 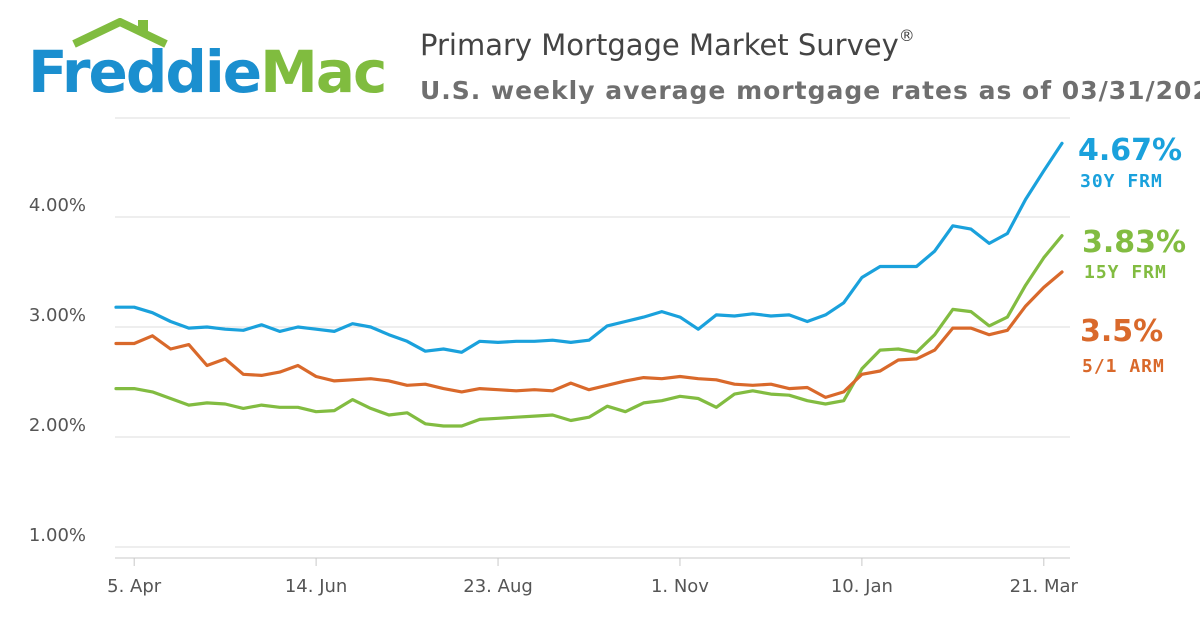 I want to click on registered-mark: ®, so click(x=906, y=35).